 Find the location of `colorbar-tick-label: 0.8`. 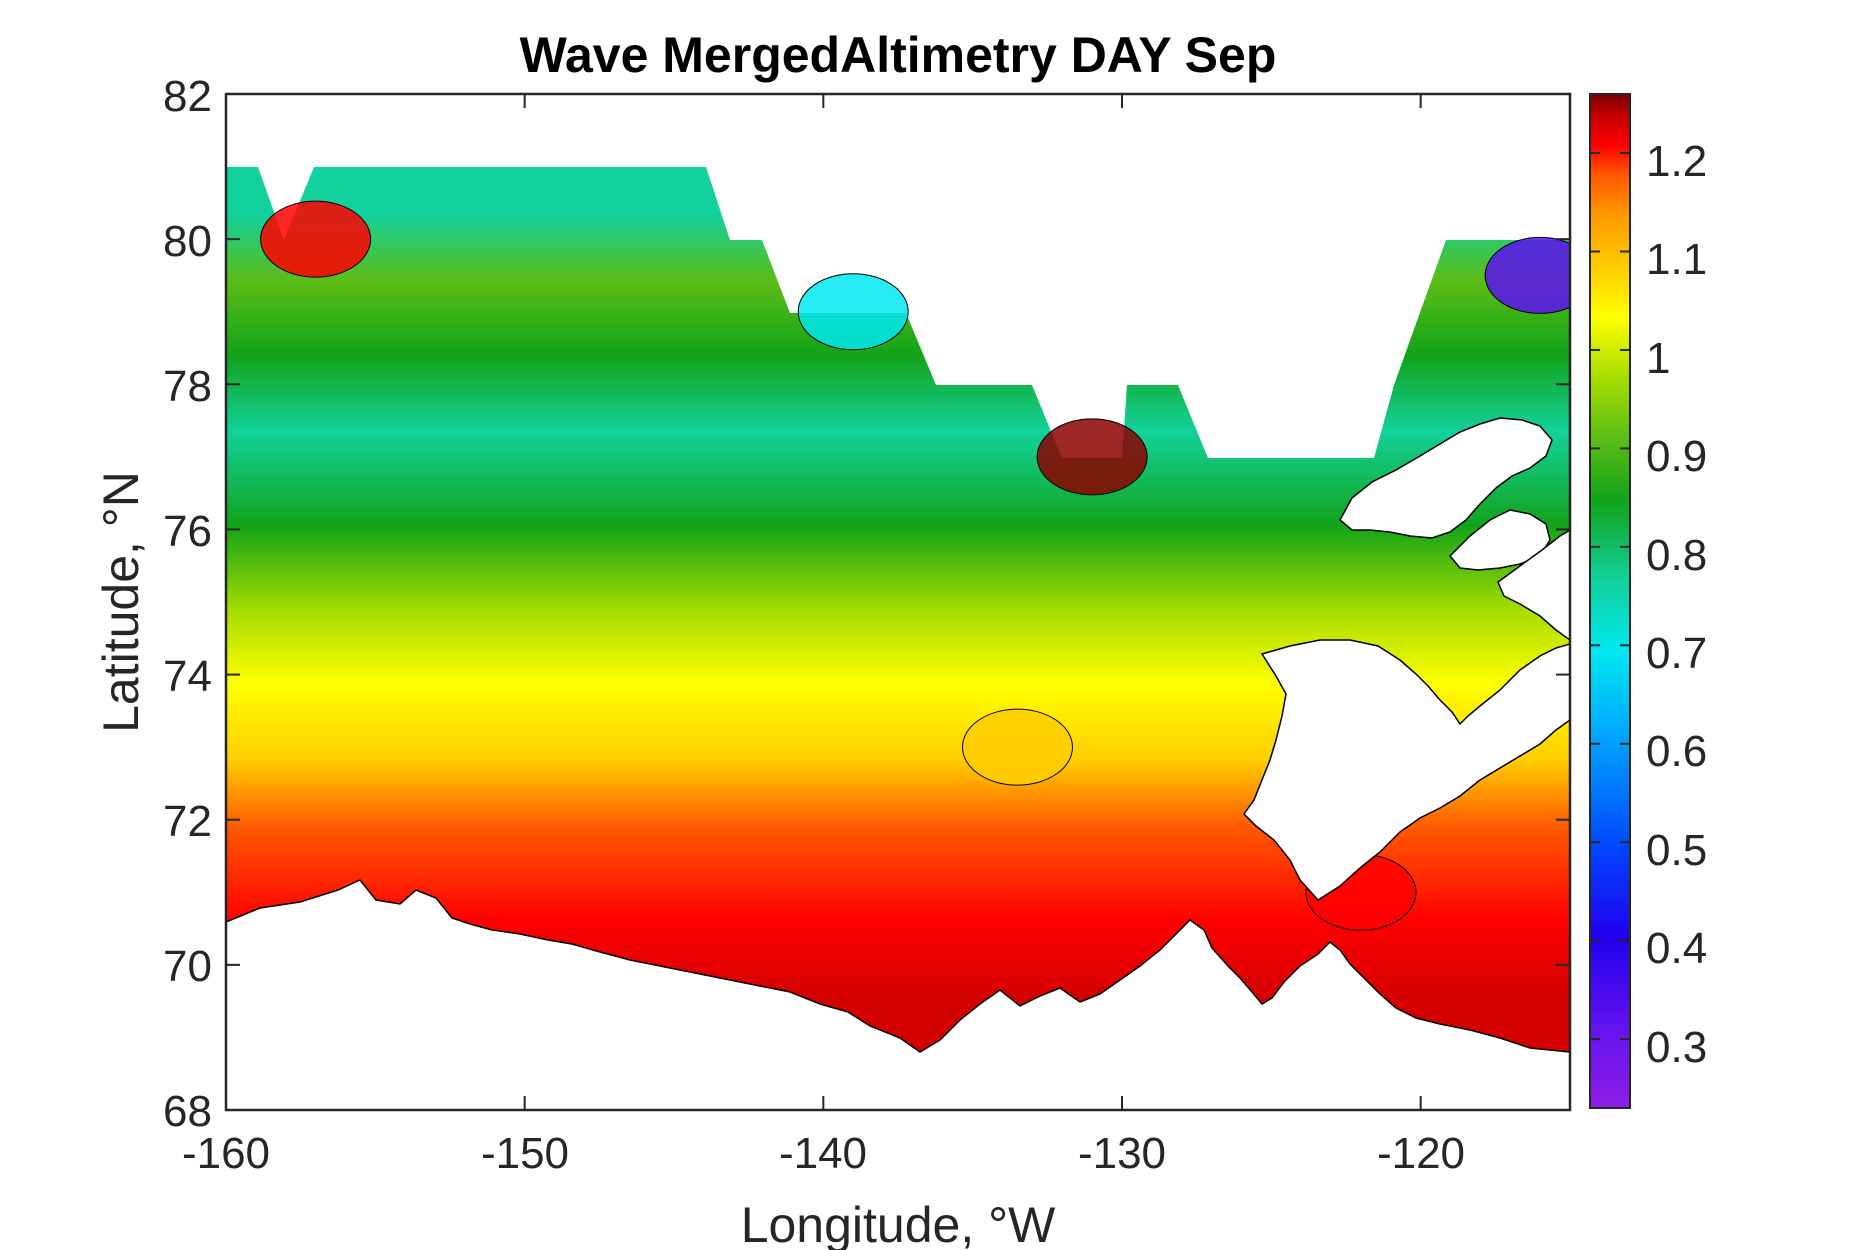

colorbar-tick-label: 0.8 is located at coordinates (1676, 555).